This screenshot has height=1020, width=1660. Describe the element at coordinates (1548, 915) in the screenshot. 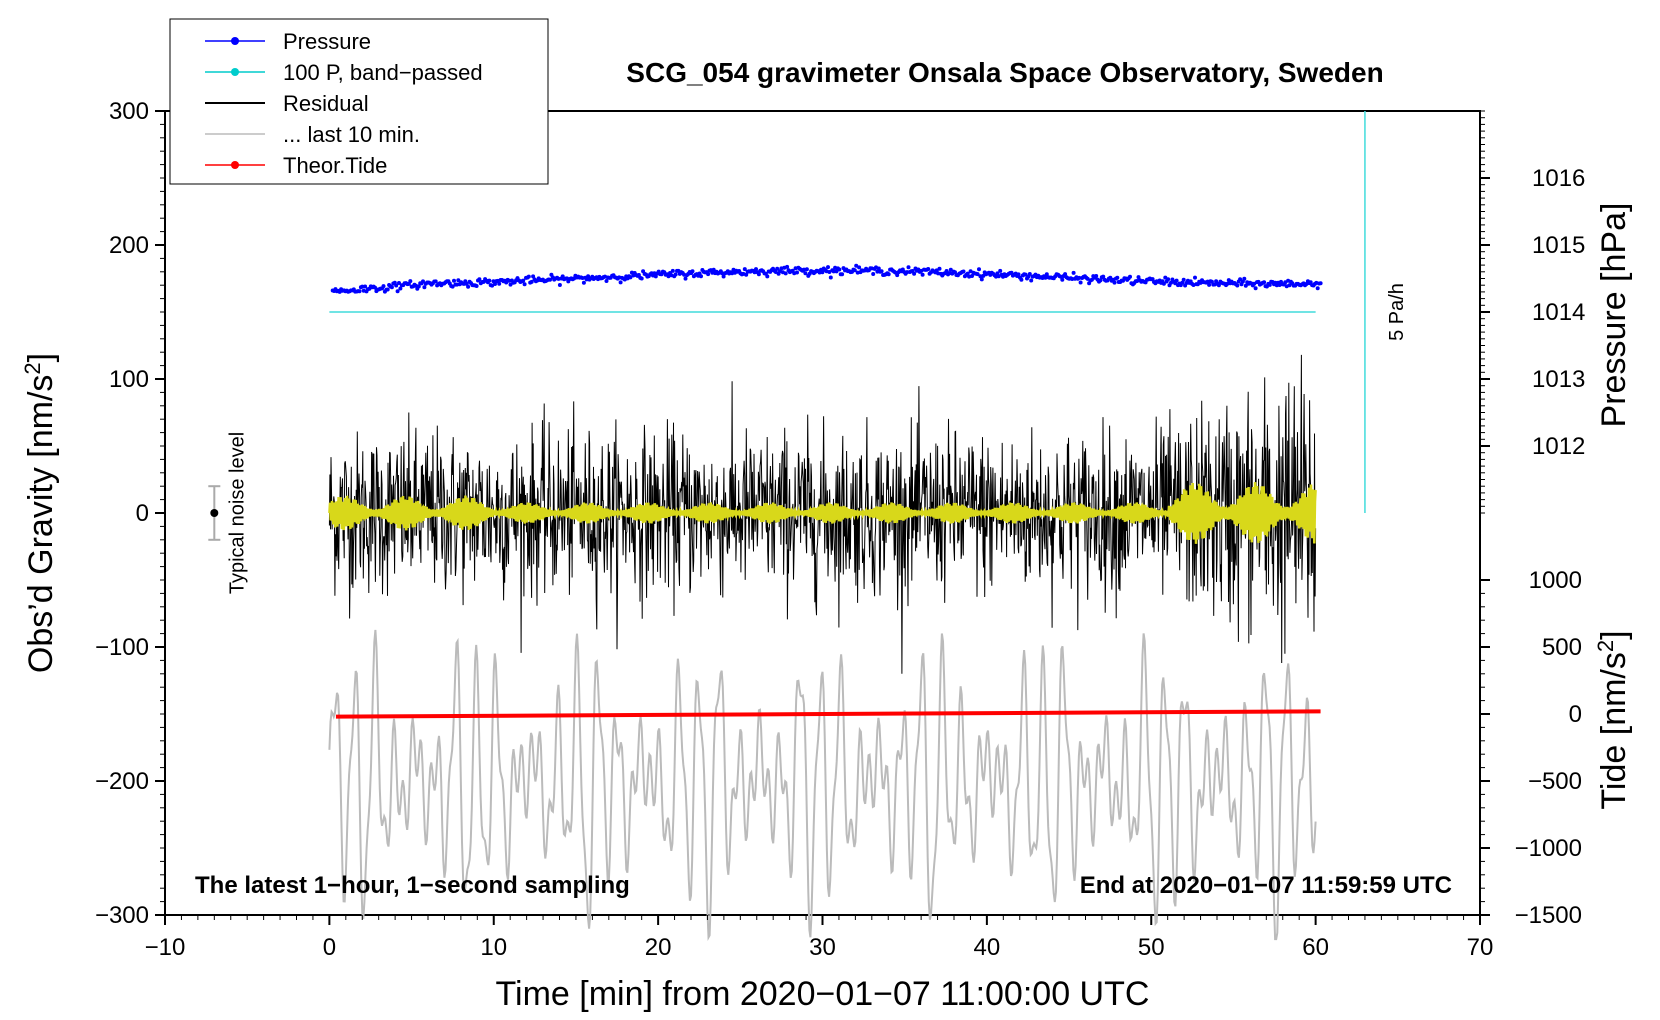

I see `tide-tick-label: −1500` at that location.